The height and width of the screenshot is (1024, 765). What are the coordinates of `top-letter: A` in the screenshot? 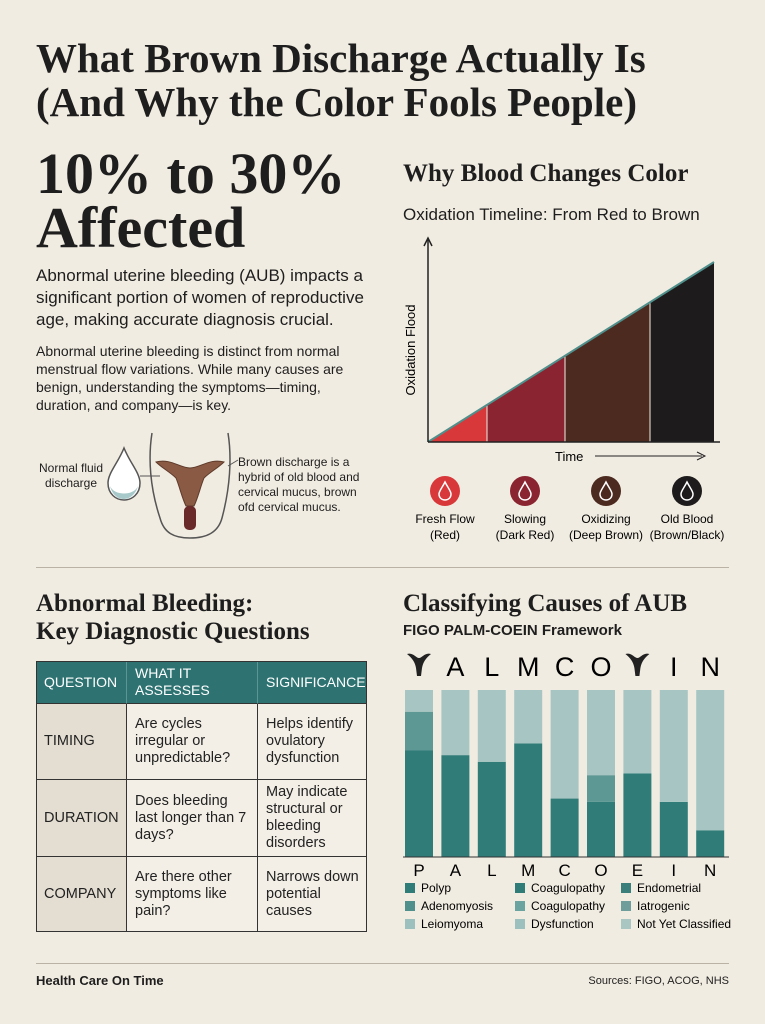 It's located at (455, 667).